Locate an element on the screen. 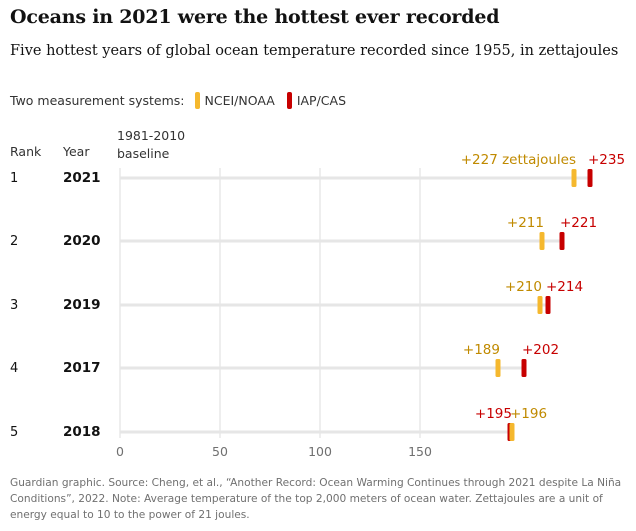 The width and height of the screenshot is (636, 531). year-label: 2021 is located at coordinates (82, 178).